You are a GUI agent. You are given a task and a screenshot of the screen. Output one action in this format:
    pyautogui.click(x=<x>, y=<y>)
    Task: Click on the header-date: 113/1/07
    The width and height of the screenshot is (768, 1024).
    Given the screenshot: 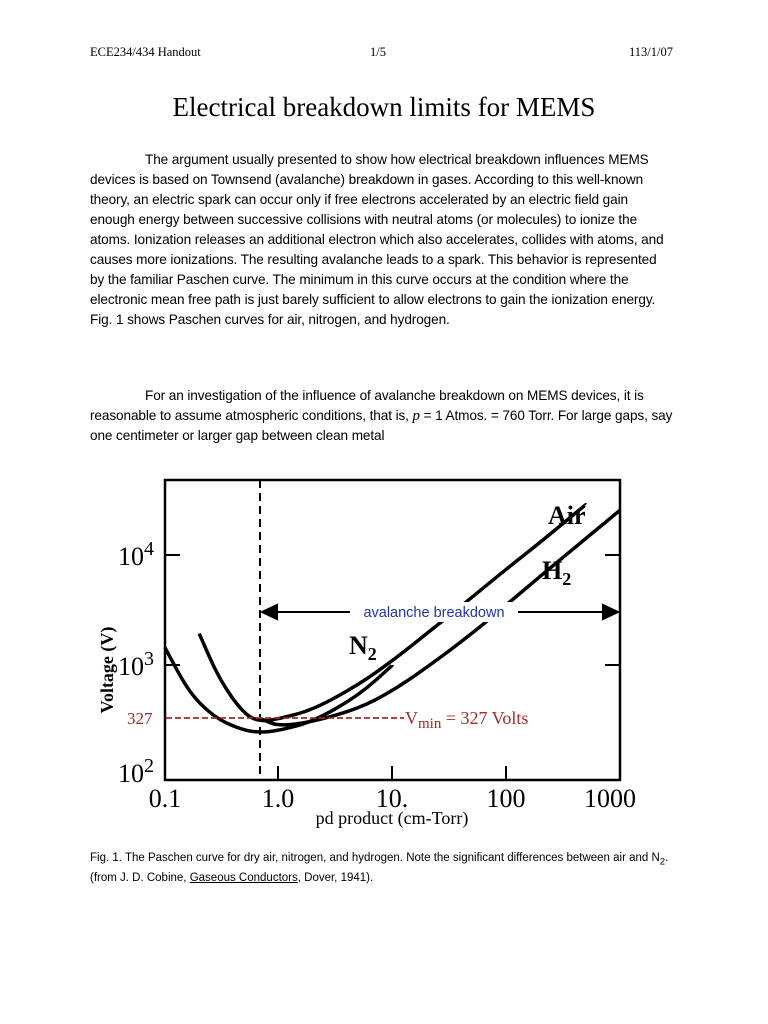 What is the action you would take?
    pyautogui.click(x=651, y=52)
    